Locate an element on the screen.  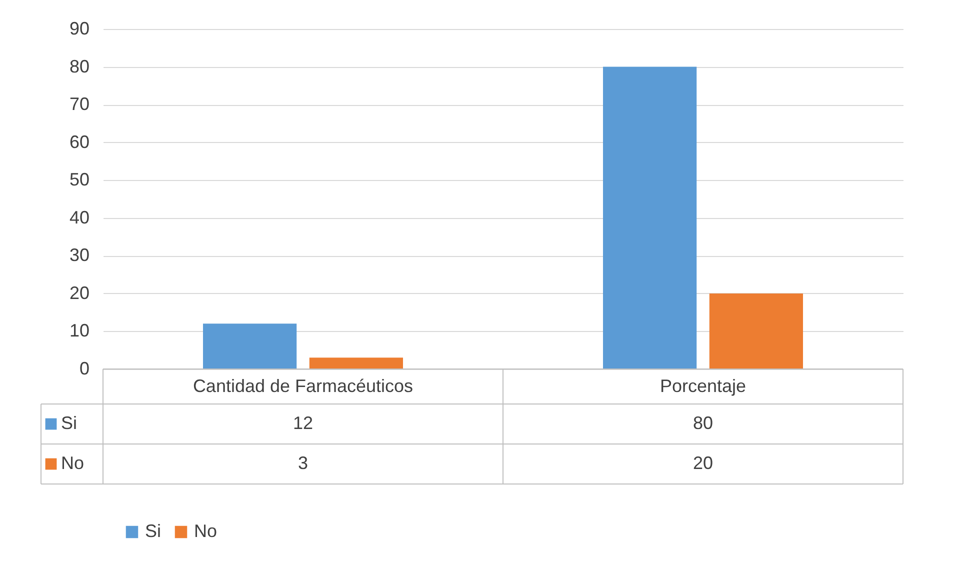
y-tick-label: 40 is located at coordinates (79, 217).